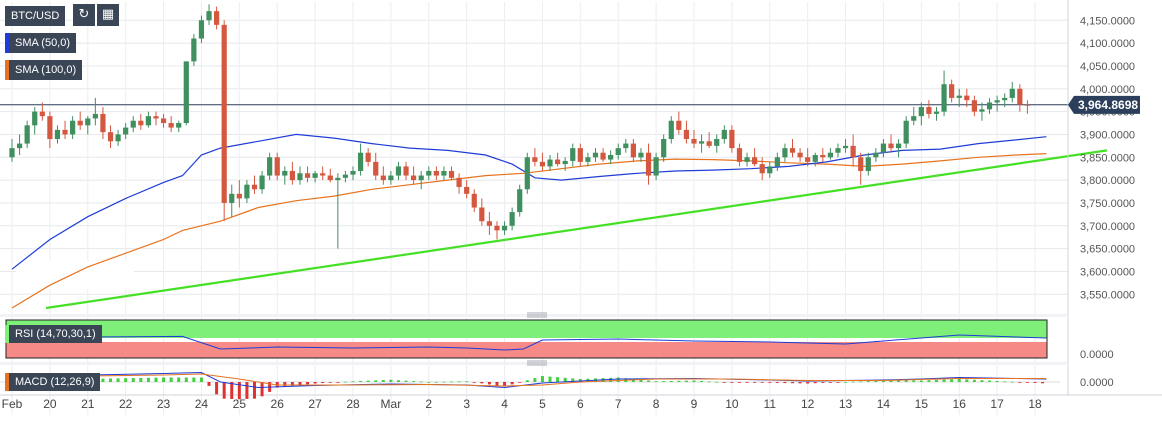 This screenshot has width=1162, height=432. What do you see at coordinates (164, 404) in the screenshot?
I see `x-tick-label: 23` at bounding box center [164, 404].